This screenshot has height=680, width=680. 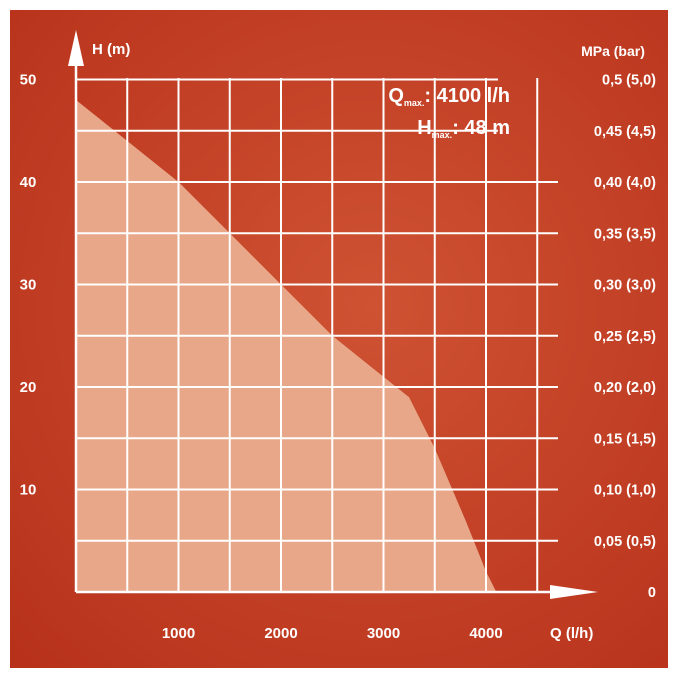 What do you see at coordinates (396, 96) in the screenshot?
I see `q-max-symbol: Q` at bounding box center [396, 96].